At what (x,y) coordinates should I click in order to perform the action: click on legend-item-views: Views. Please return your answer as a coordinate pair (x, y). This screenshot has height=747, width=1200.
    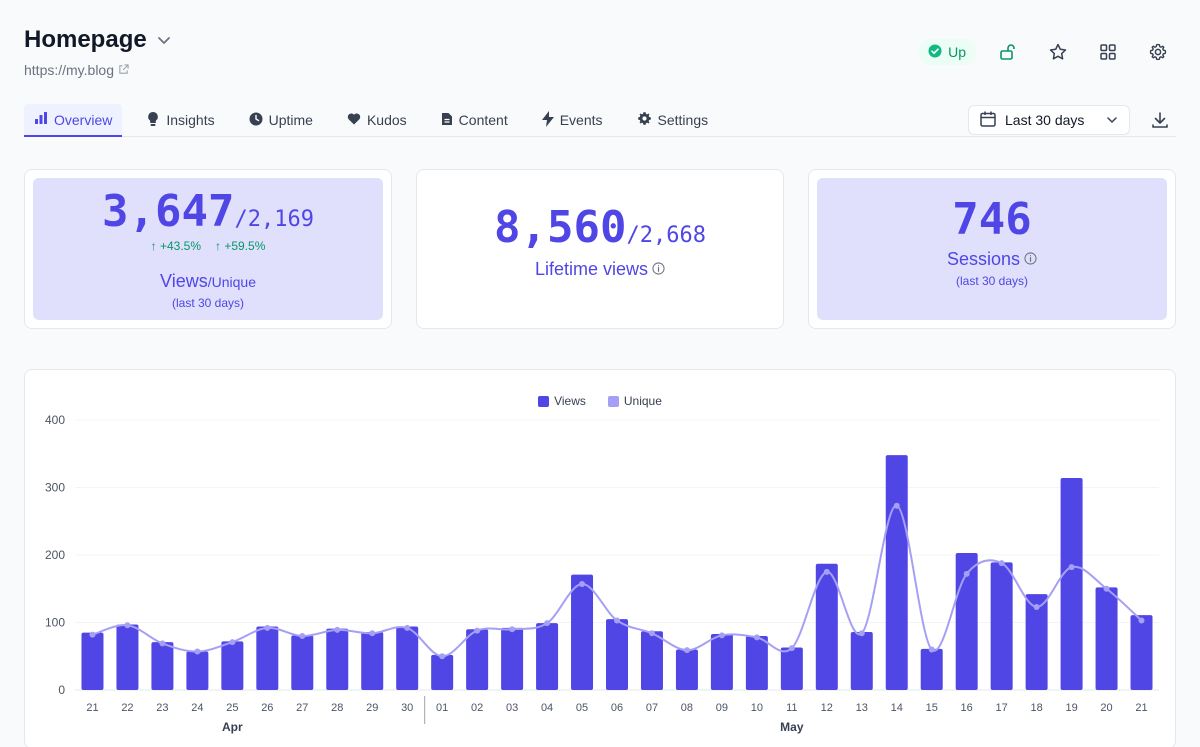
    Looking at the image, I should click on (562, 401).